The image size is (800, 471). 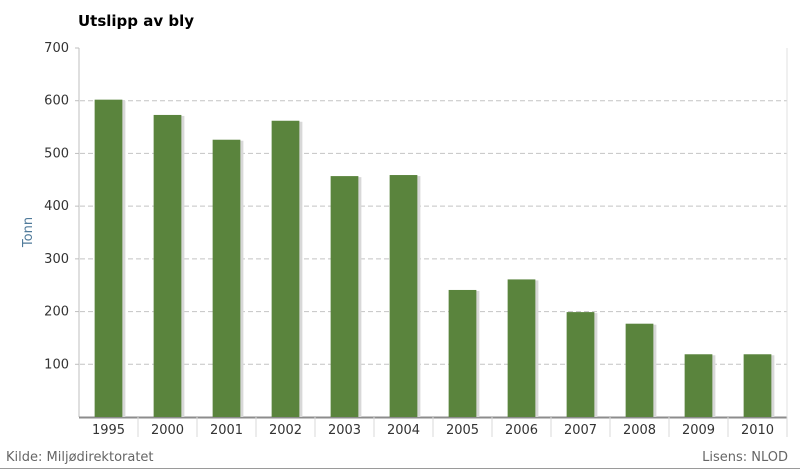 I want to click on bar-1995, so click(x=108, y=258).